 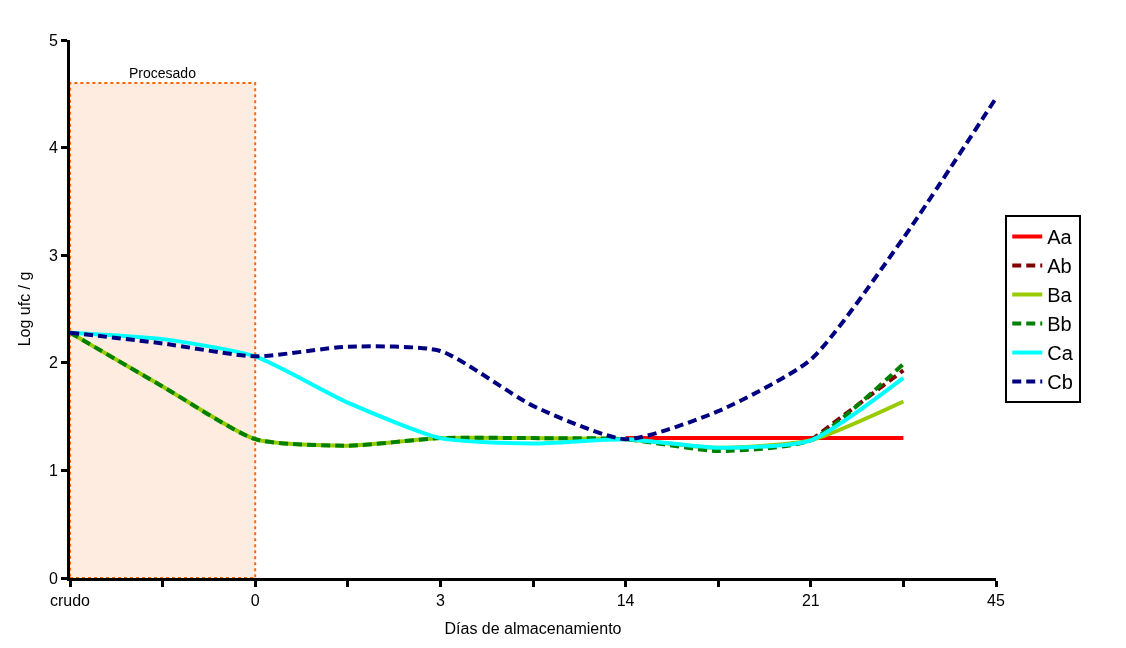 What do you see at coordinates (53, 470) in the screenshot?
I see `y-tick-label: 1` at bounding box center [53, 470].